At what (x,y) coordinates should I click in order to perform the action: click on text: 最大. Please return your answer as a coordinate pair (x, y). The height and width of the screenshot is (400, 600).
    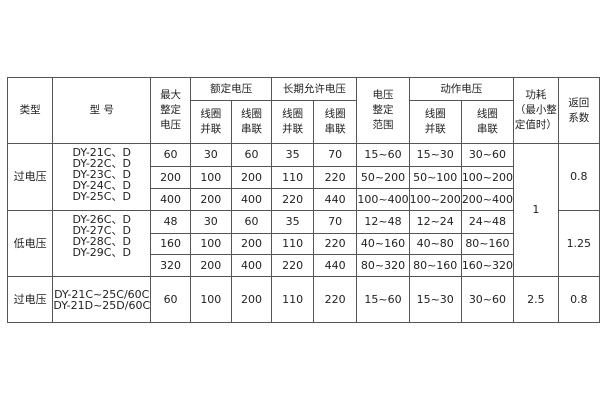
    Looking at the image, I should click on (171, 95).